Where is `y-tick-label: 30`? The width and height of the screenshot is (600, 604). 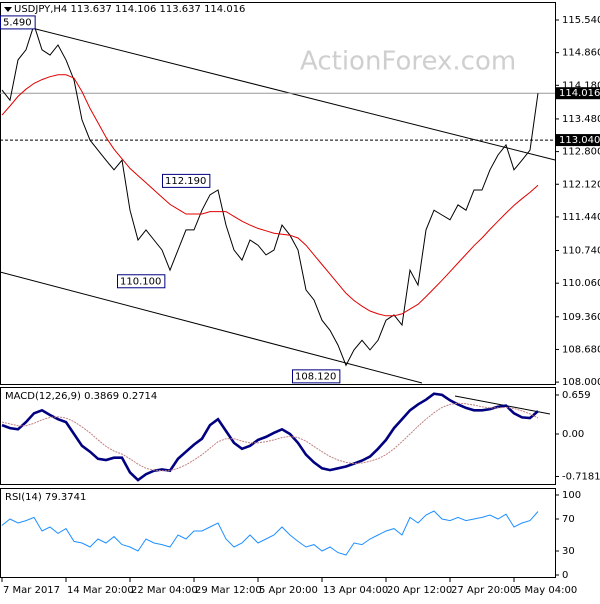 y-tick-label: 30 is located at coordinates (568, 551).